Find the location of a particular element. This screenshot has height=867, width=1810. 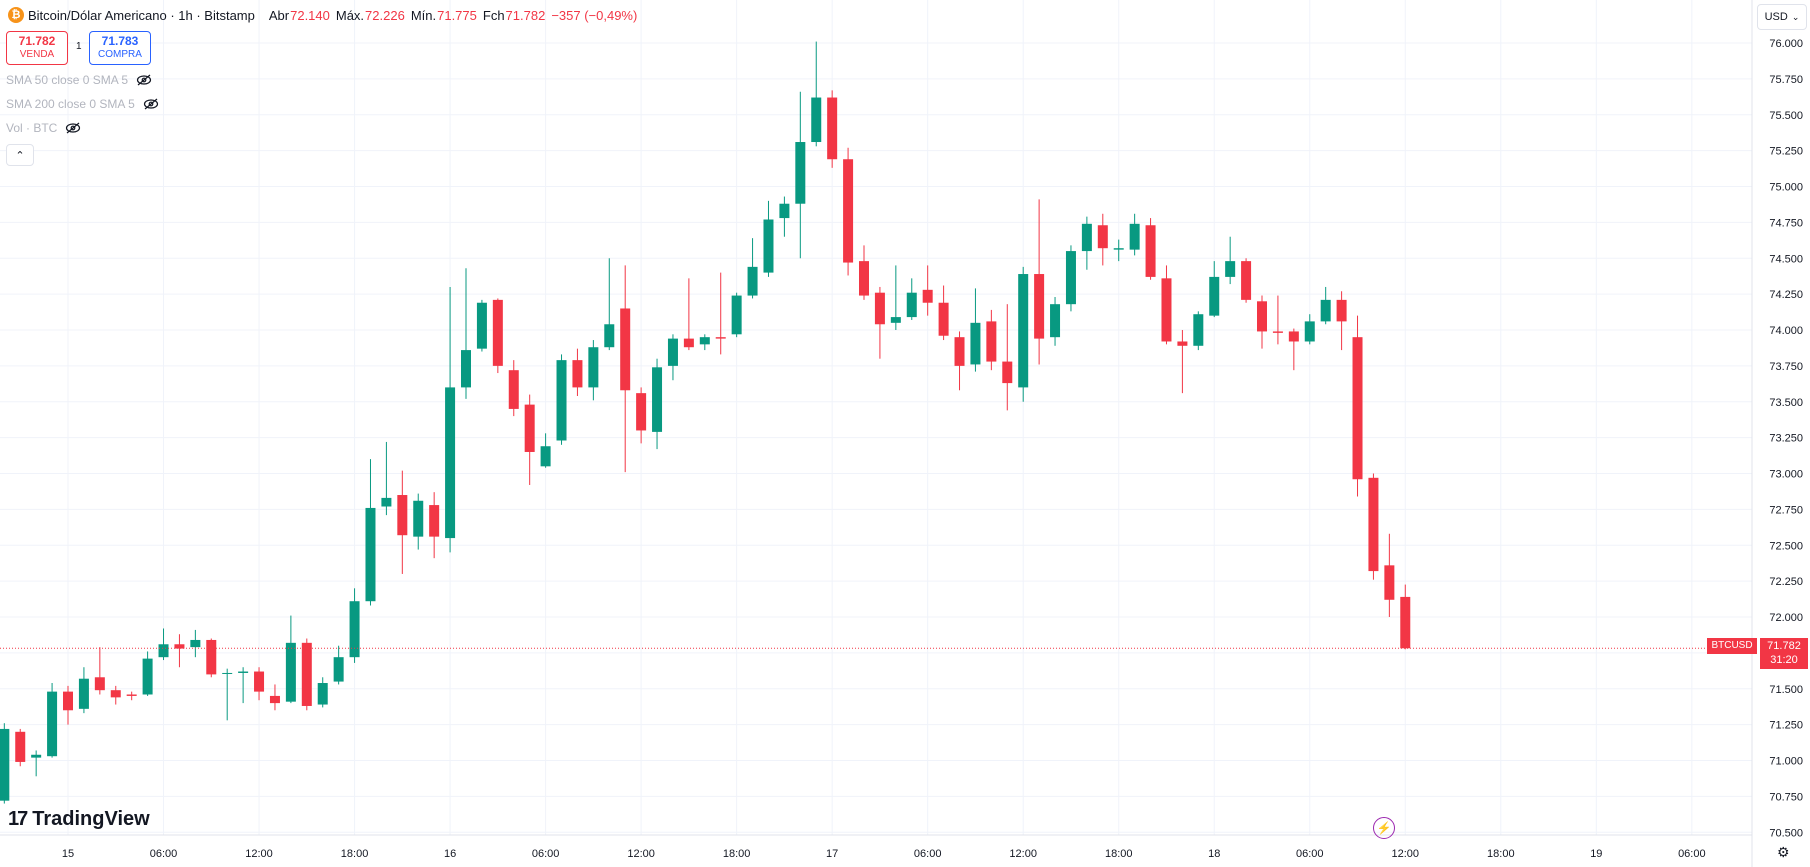

indicator-volume: Vol · BTC is located at coordinates (43, 128).